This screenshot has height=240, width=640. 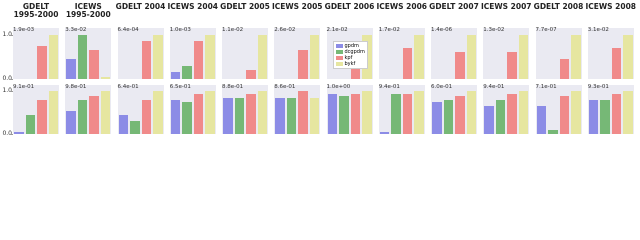 I want to click on annotation: 1.4e-06, so click(x=442, y=30).